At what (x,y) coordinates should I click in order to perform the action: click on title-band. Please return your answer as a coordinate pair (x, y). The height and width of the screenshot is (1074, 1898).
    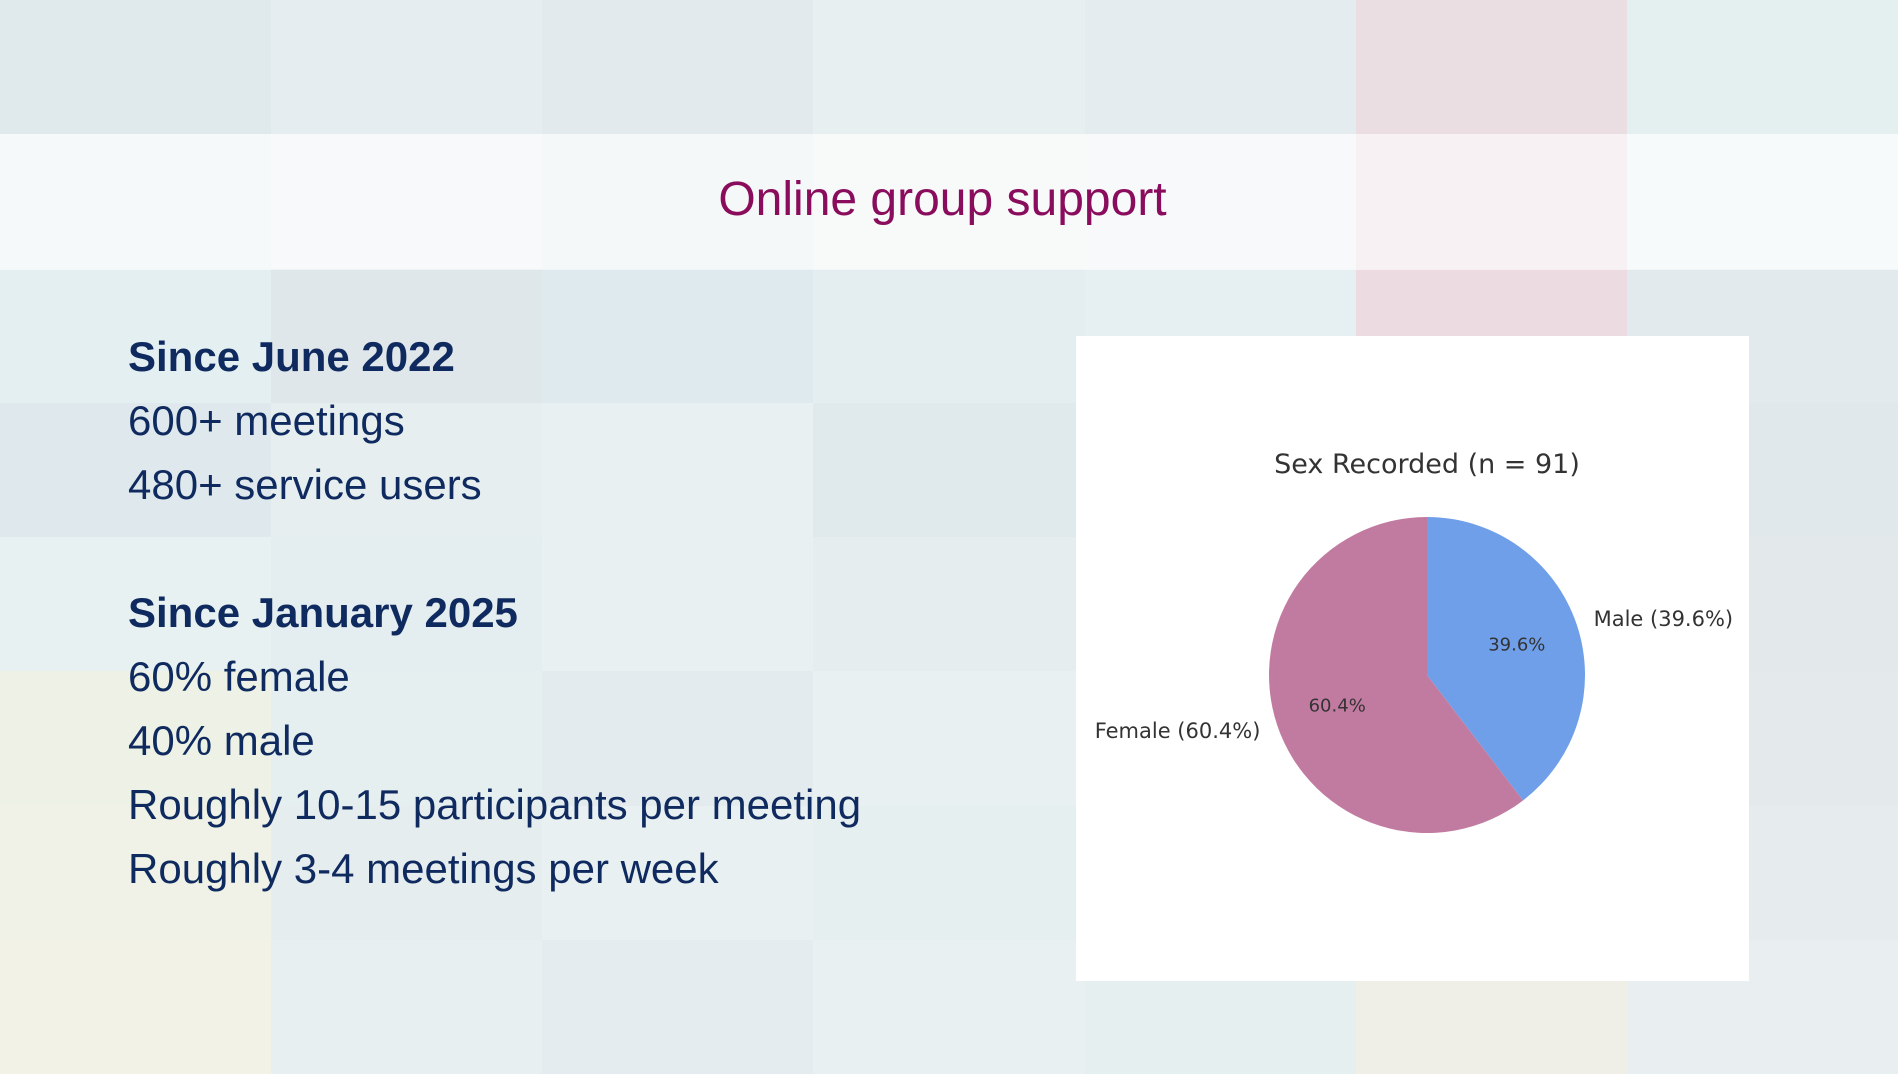
    Looking at the image, I should click on (949, 202).